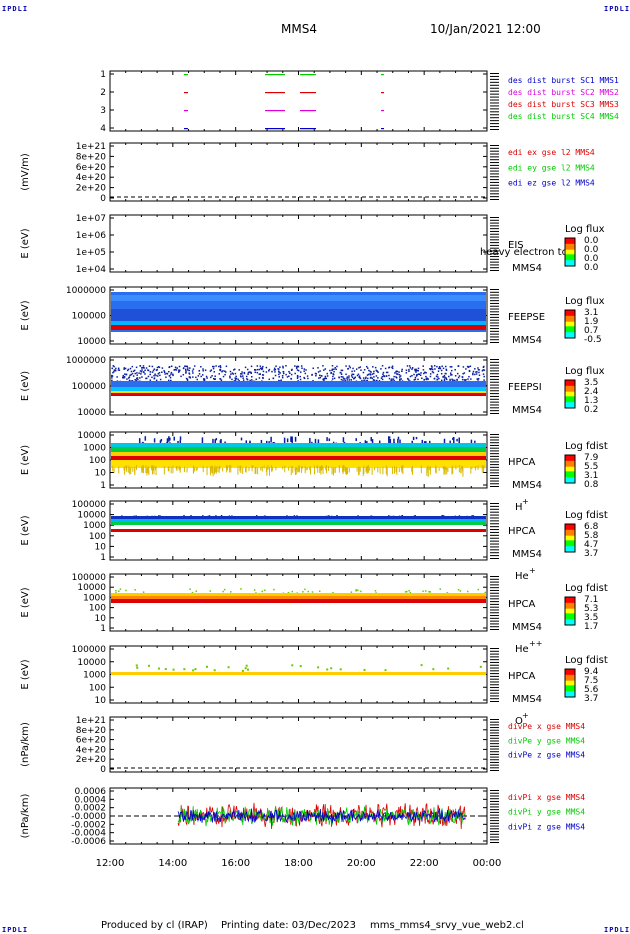 The width and height of the screenshot is (630, 934). Describe the element at coordinates (91, 219) in the screenshot. I see `y-tick-label: 1e+07` at that location.